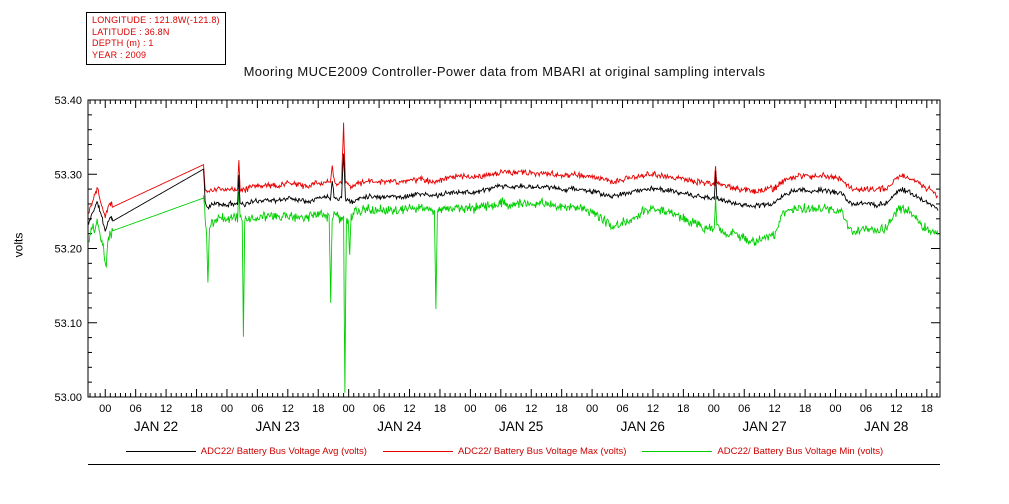 This screenshot has height=504, width=1009. Describe the element at coordinates (156, 20) in the screenshot. I see `info-longitude: LONGITUDE : 121.8W(-121.8)` at that location.